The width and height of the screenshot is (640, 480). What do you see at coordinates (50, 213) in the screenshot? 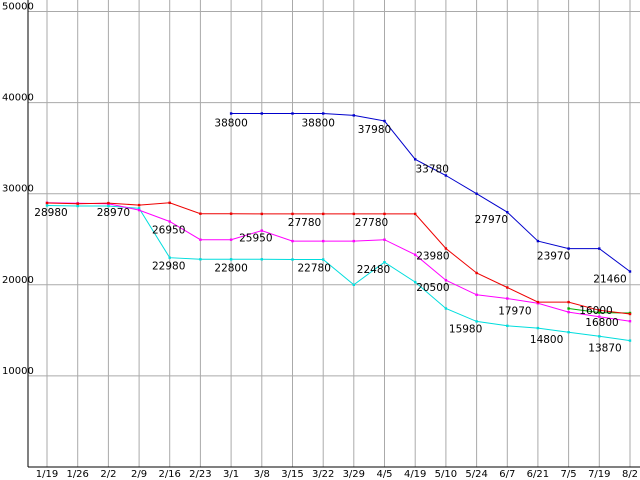
I see `data-label: 28980` at bounding box center [50, 213].